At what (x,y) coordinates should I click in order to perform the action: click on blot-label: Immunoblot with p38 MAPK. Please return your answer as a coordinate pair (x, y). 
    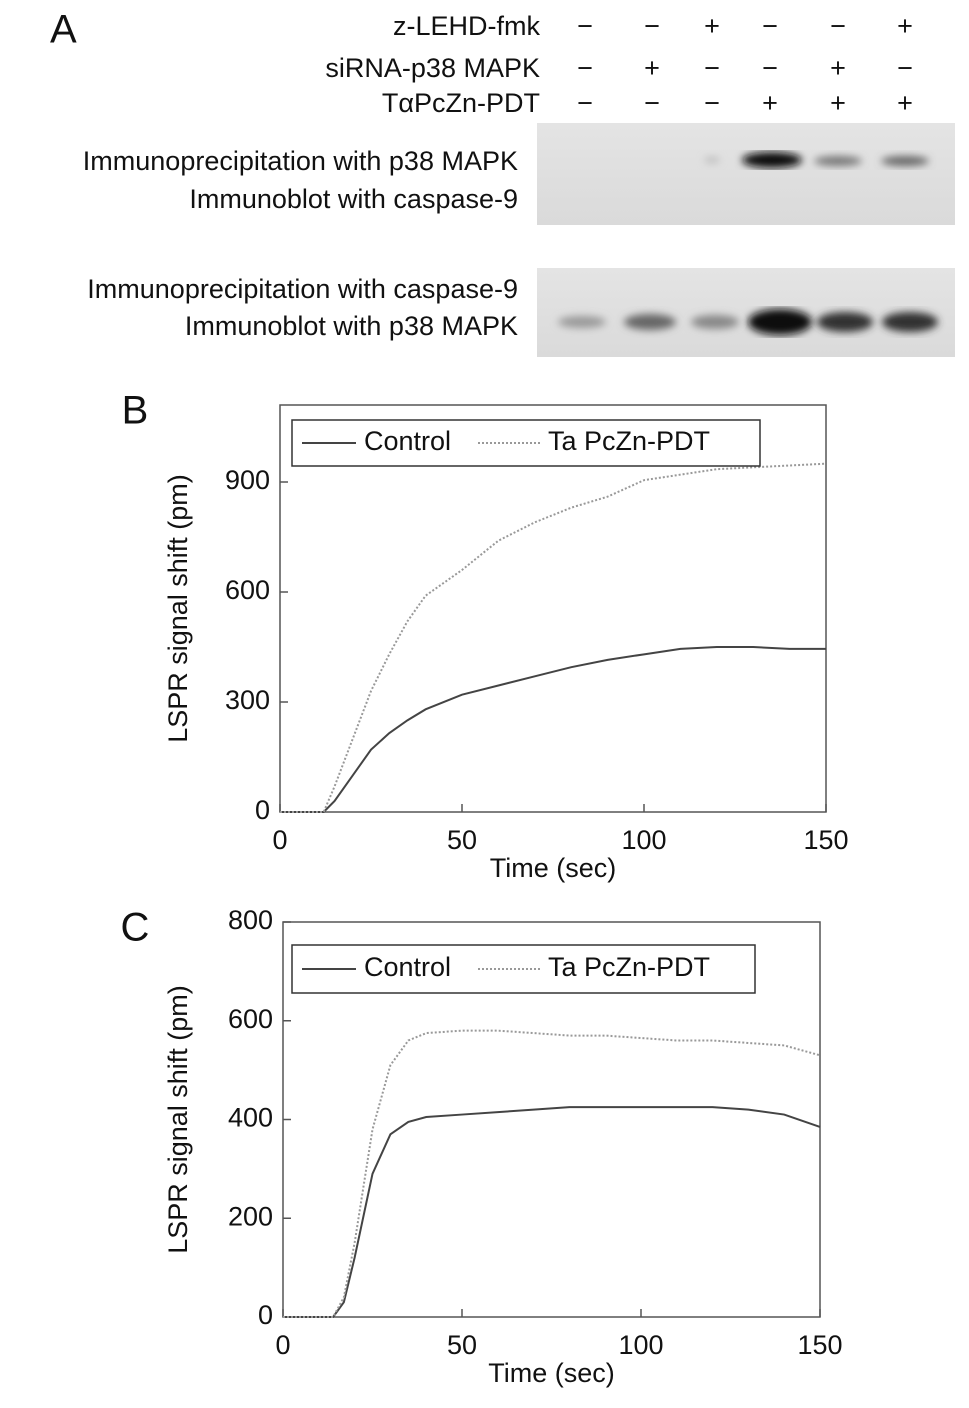
    Looking at the image, I should click on (351, 326).